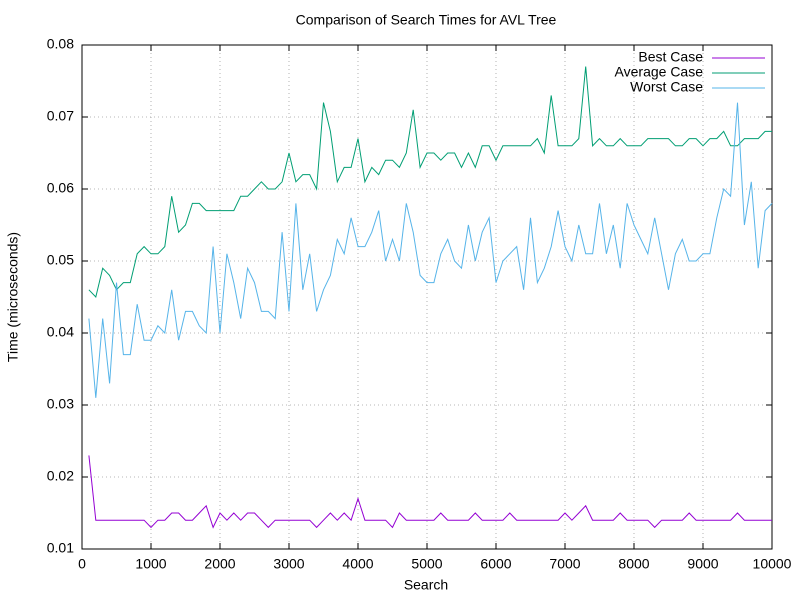 Image resolution: width=800 pixels, height=600 pixels. I want to click on chart-title: Comparison of Search Times for AVL Tree, so click(426, 20).